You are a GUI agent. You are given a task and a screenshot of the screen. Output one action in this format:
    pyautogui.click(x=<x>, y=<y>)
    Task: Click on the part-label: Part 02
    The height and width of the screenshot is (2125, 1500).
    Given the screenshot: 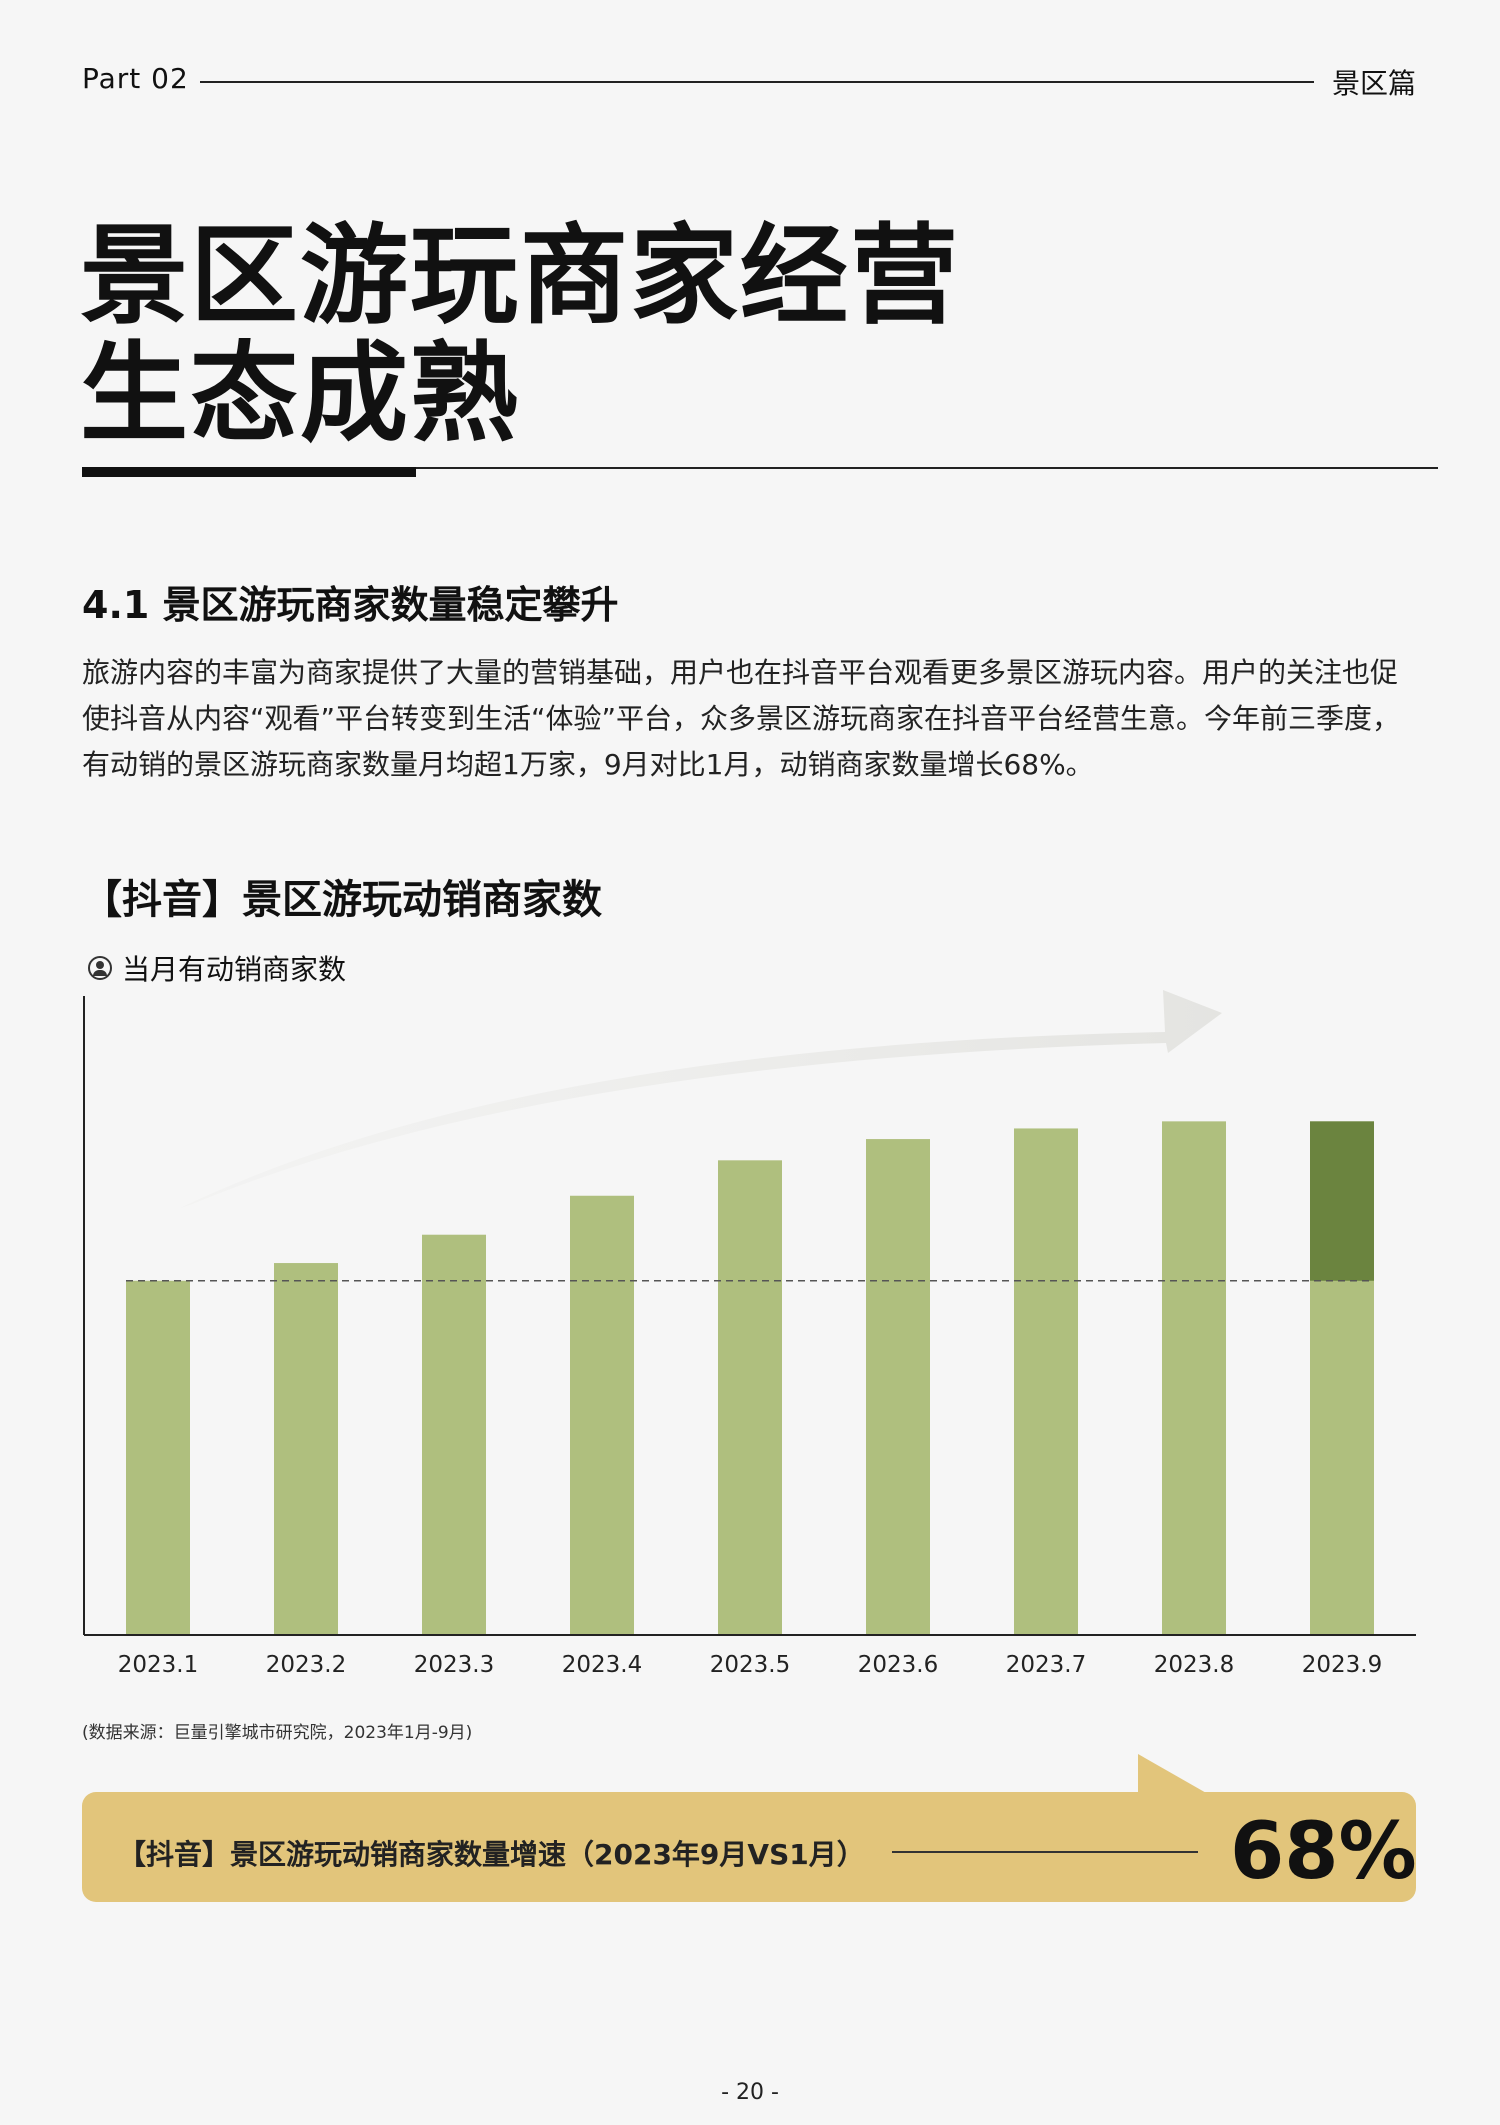 What is the action you would take?
    pyautogui.click(x=135, y=78)
    